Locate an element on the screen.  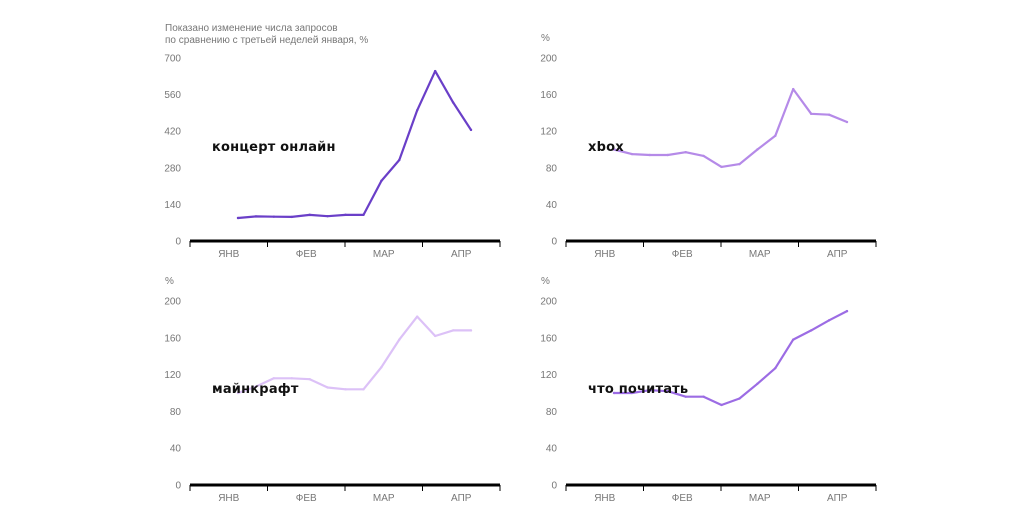
y-tick-label: 160 is located at coordinates (548, 338).